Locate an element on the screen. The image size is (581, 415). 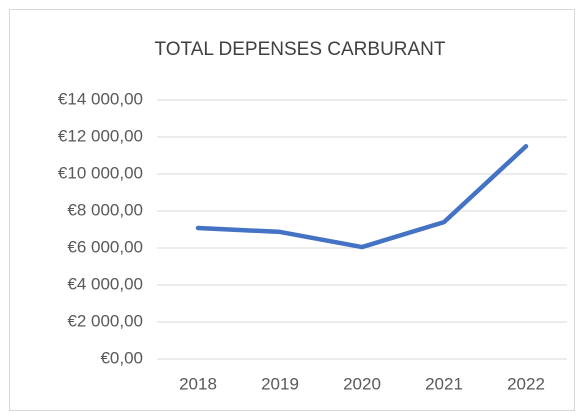
y-tick-label: €14 000,00 is located at coordinates (100, 98).